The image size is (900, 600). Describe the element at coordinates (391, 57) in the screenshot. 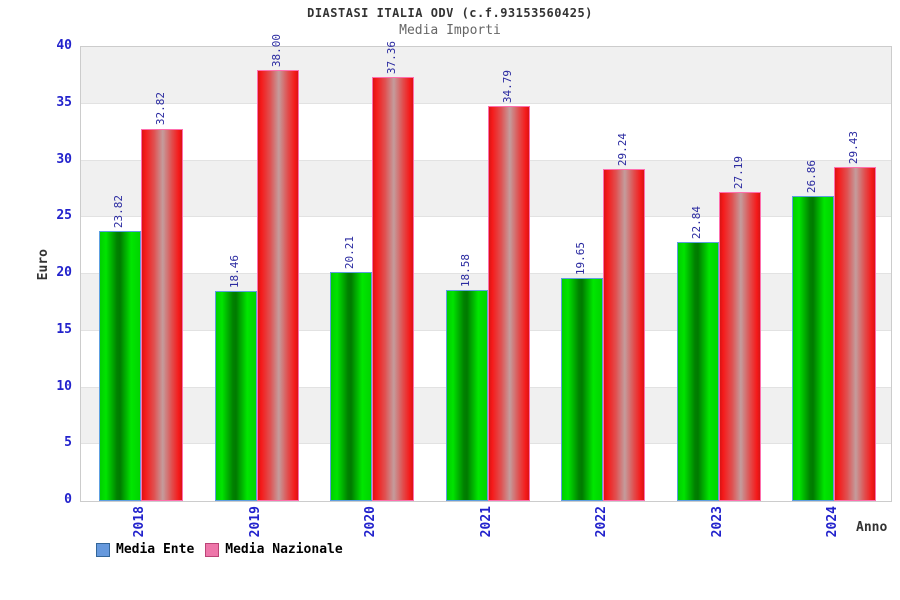

I see `bar-value-label: 37.36` at that location.